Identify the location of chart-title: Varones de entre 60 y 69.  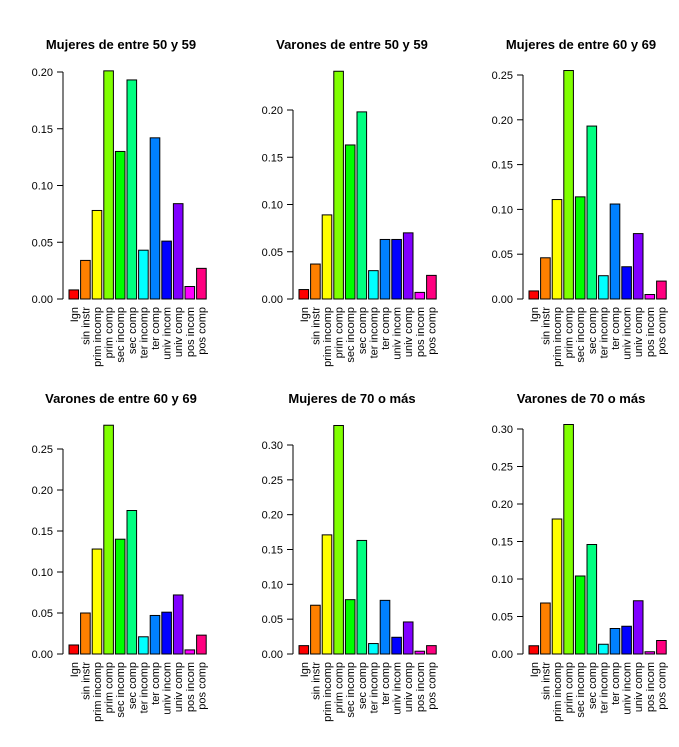
(121, 398).